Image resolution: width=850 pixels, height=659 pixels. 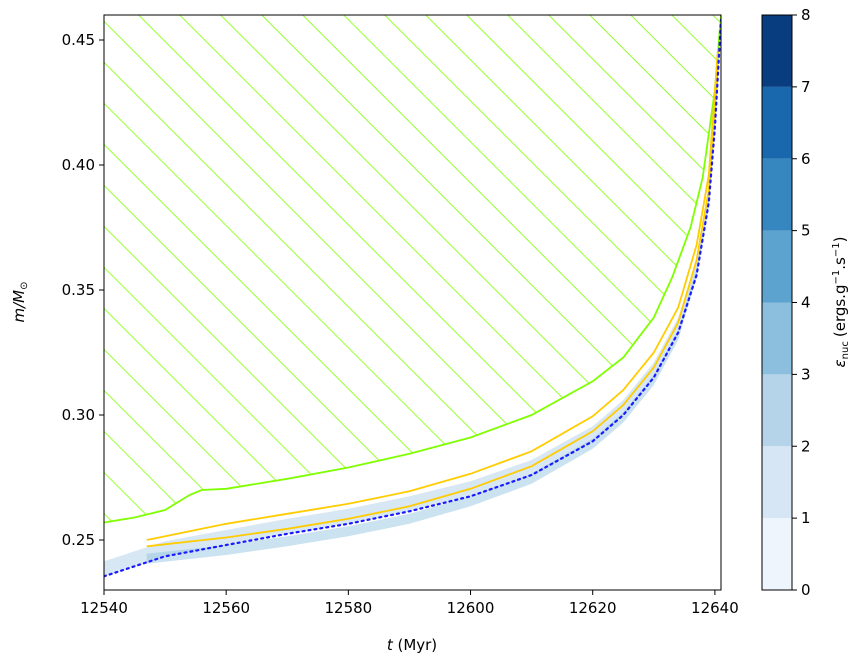 What do you see at coordinates (409, 603) in the screenshot?
I see `x-axis: 12540 12560 12580 12600 12620 12640` at bounding box center [409, 603].